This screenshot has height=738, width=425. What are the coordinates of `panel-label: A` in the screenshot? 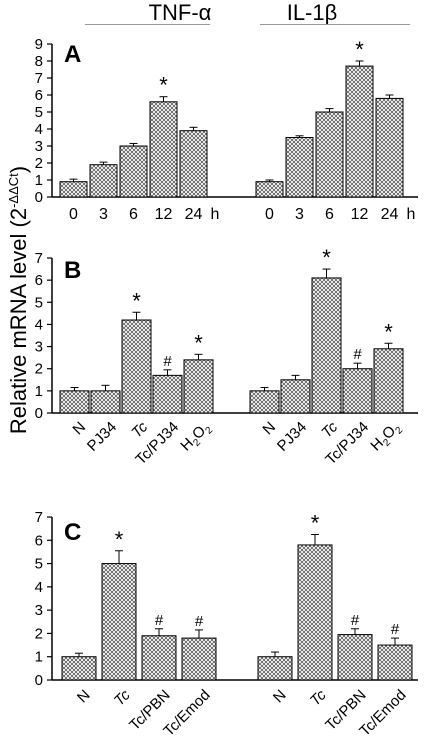 It's located at (72, 54).